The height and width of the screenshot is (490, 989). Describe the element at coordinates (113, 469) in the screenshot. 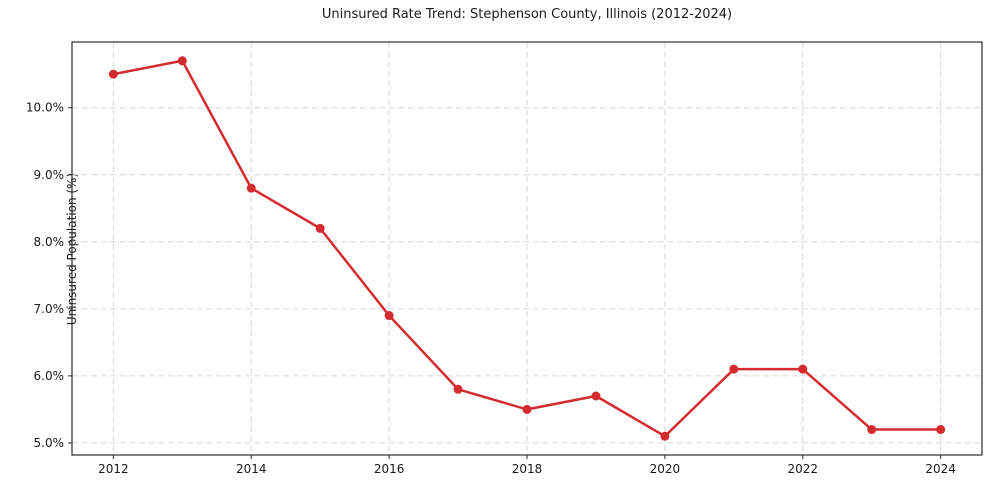

I see `x-tick-label: 2012` at that location.